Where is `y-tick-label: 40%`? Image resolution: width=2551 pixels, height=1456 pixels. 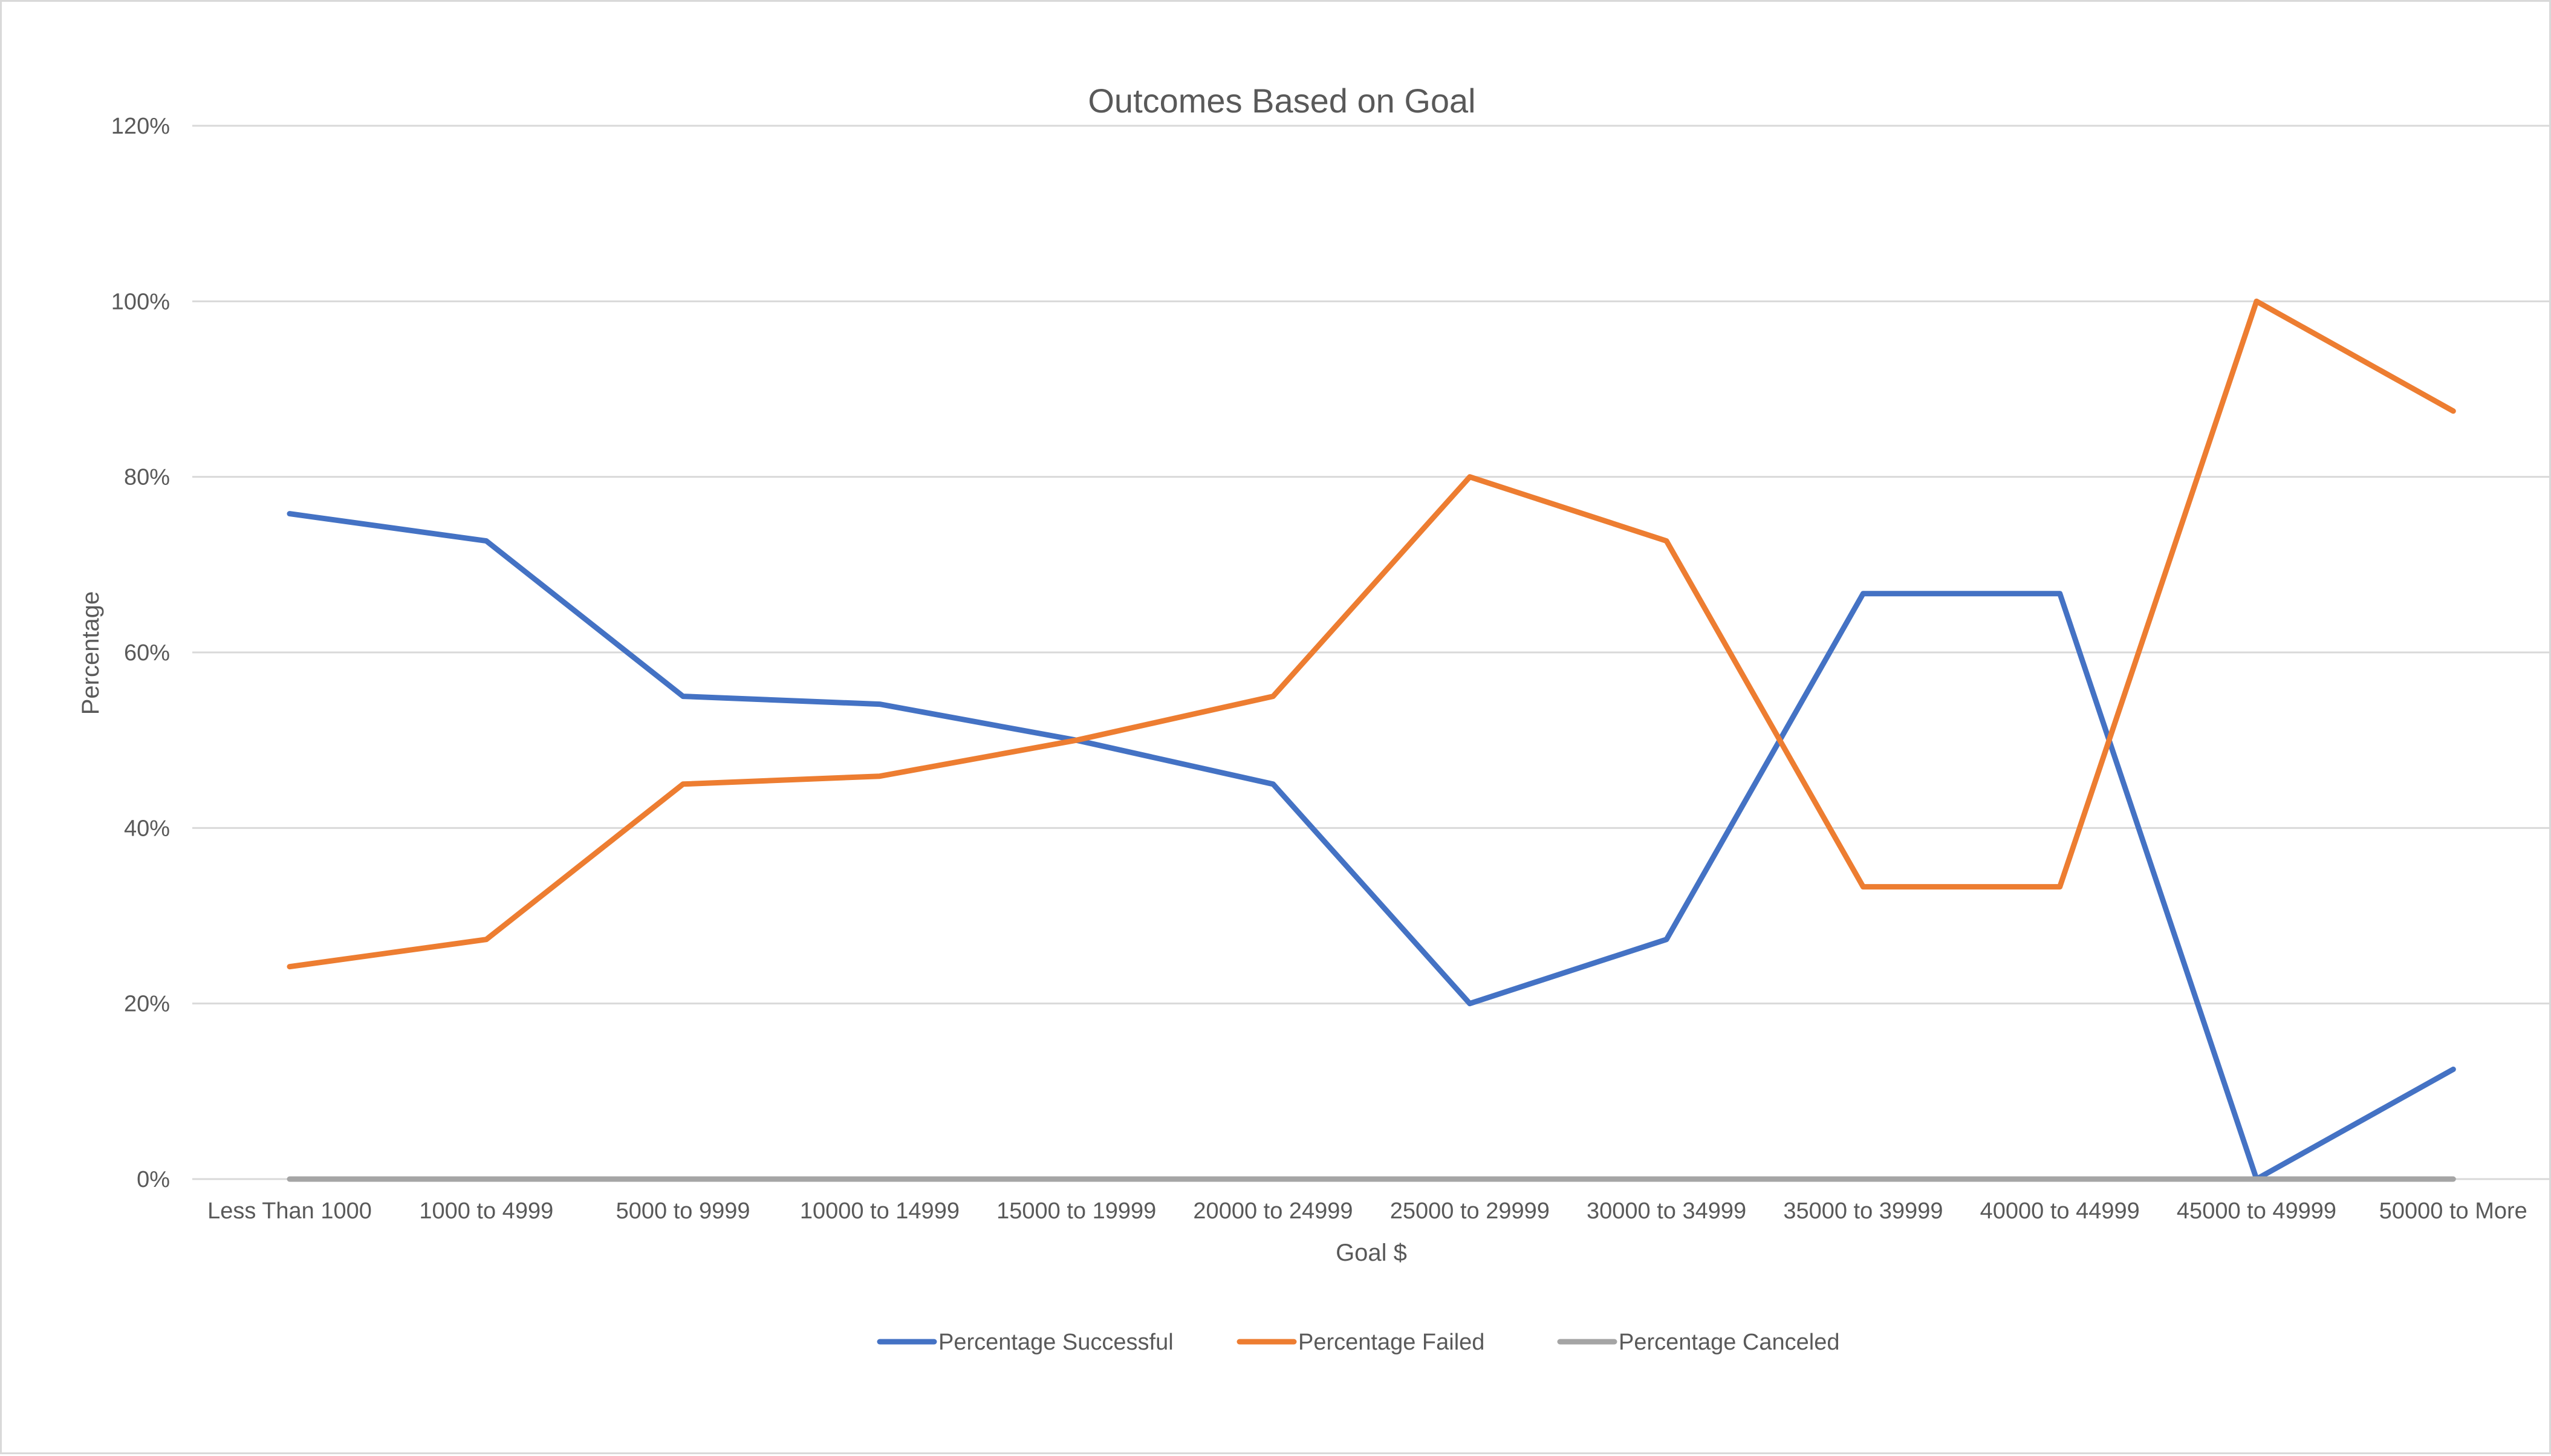
y-tick-label: 40% is located at coordinates (147, 828).